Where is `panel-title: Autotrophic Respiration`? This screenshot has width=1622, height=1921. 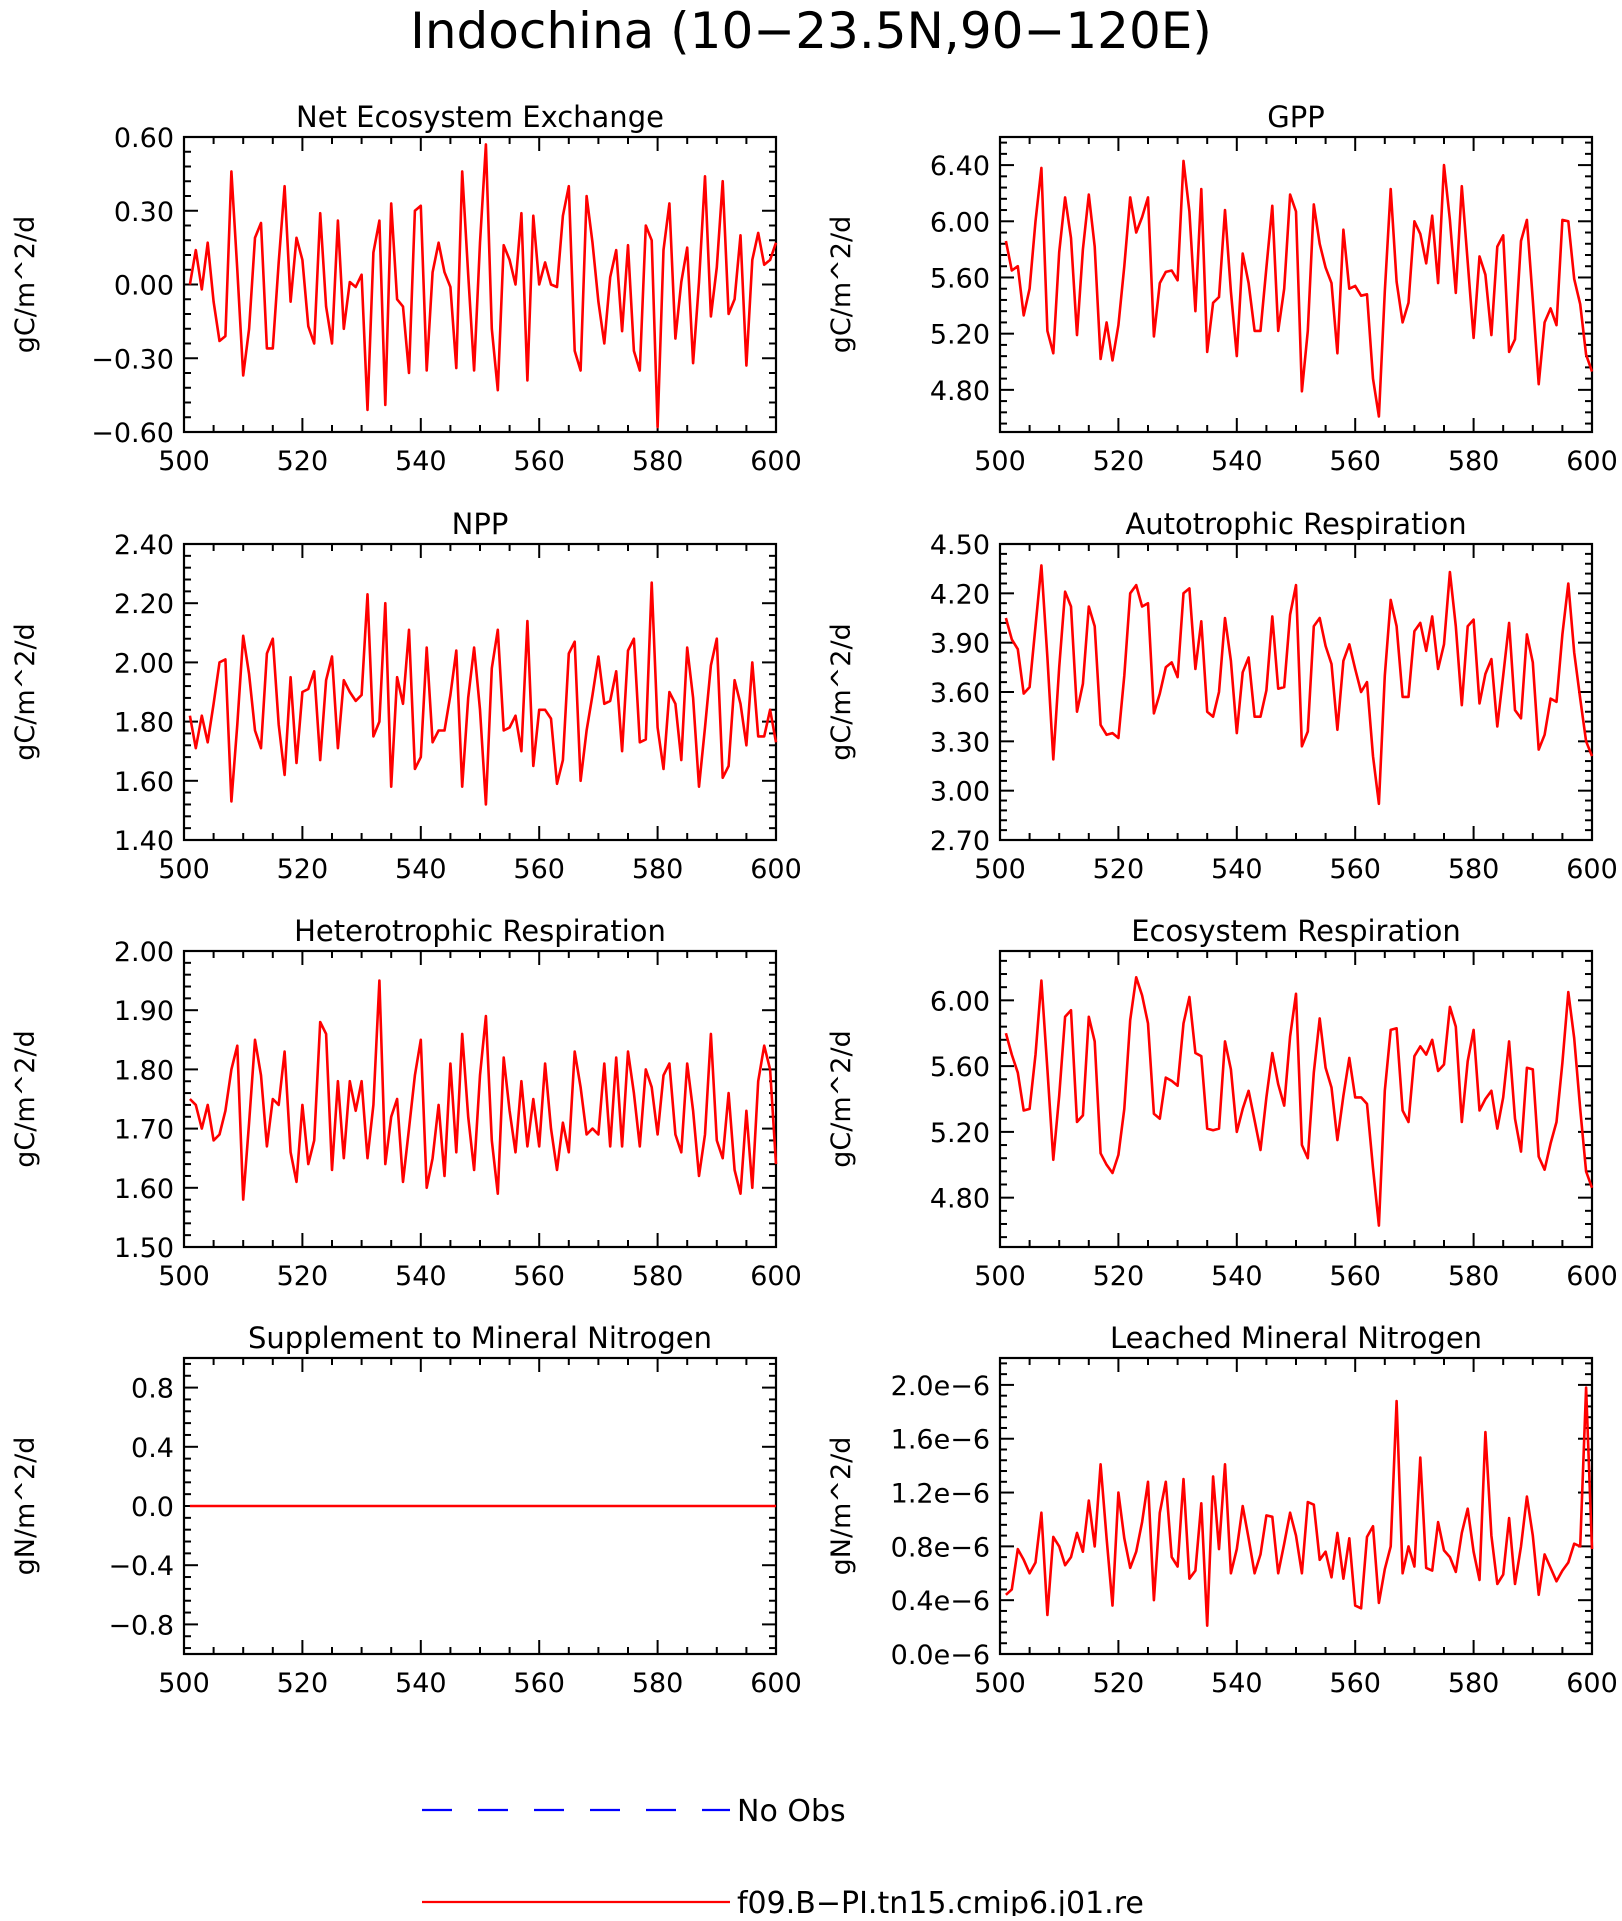
panel-title: Autotrophic Respiration is located at coordinates (1295, 524).